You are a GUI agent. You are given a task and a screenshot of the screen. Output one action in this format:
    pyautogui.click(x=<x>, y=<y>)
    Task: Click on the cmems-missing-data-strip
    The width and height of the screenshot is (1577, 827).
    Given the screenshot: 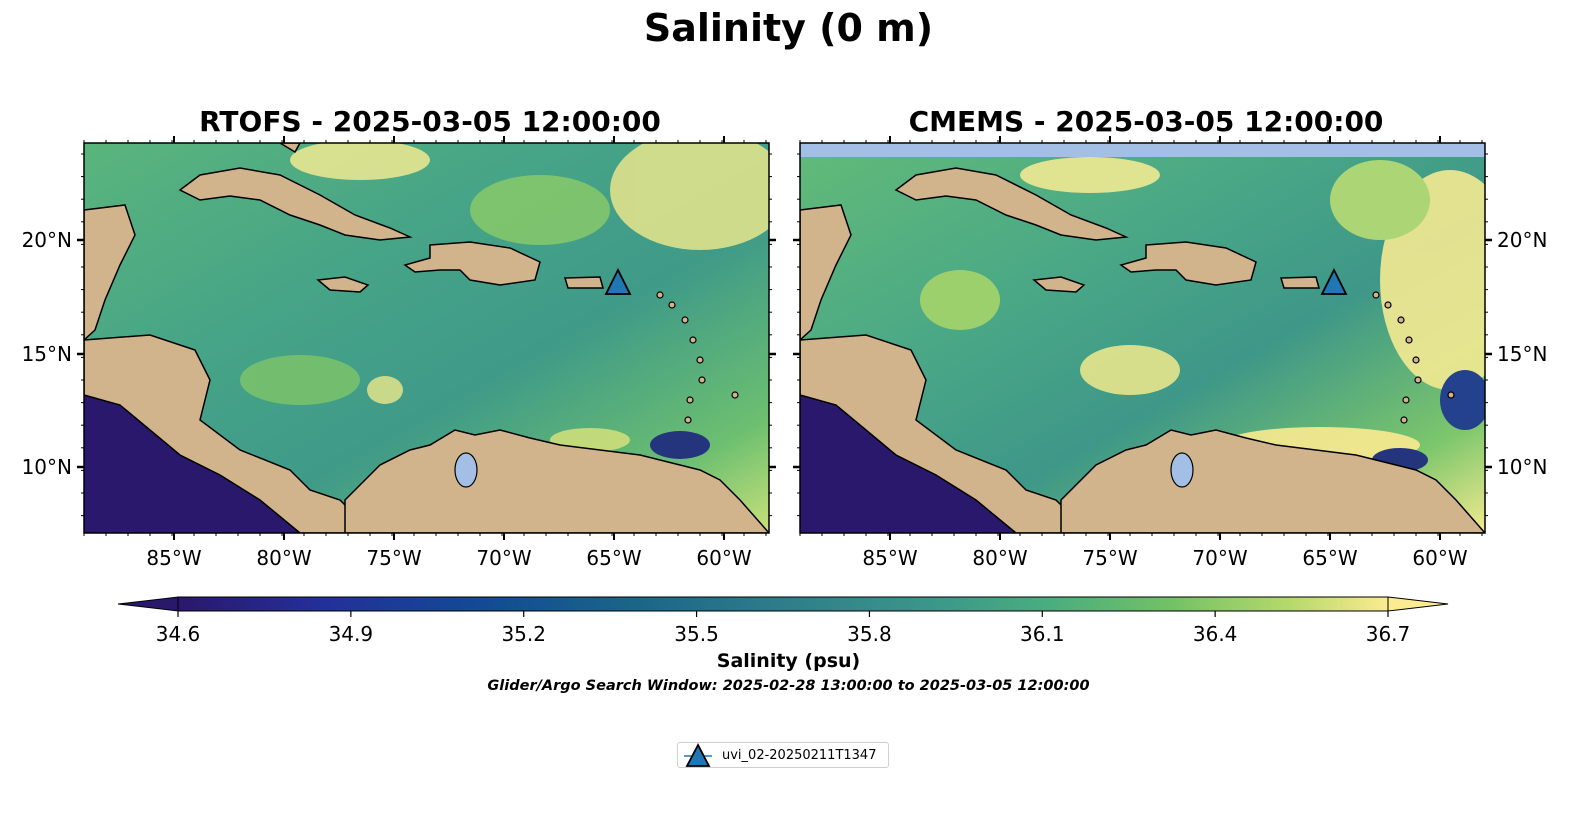 What is the action you would take?
    pyautogui.click(x=1142, y=150)
    